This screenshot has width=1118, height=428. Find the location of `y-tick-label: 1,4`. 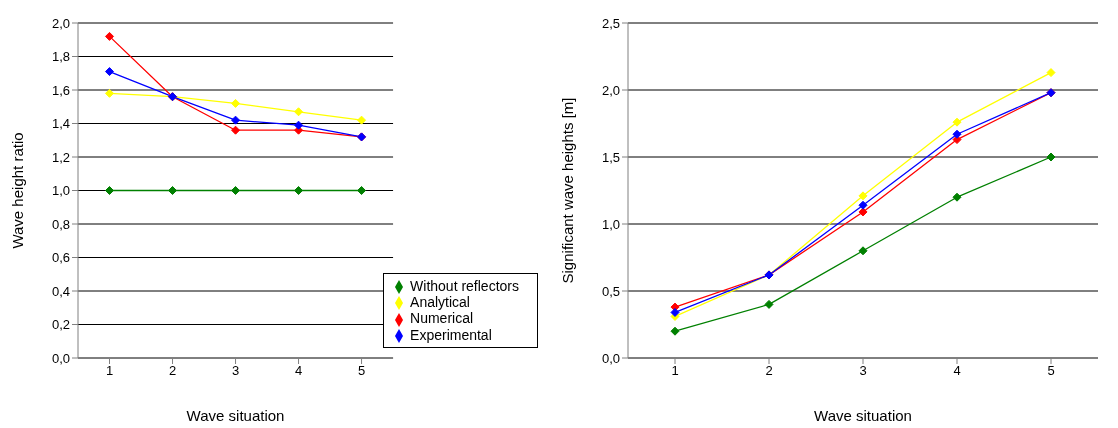

y-tick-label: 1,4 is located at coordinates (60, 124).